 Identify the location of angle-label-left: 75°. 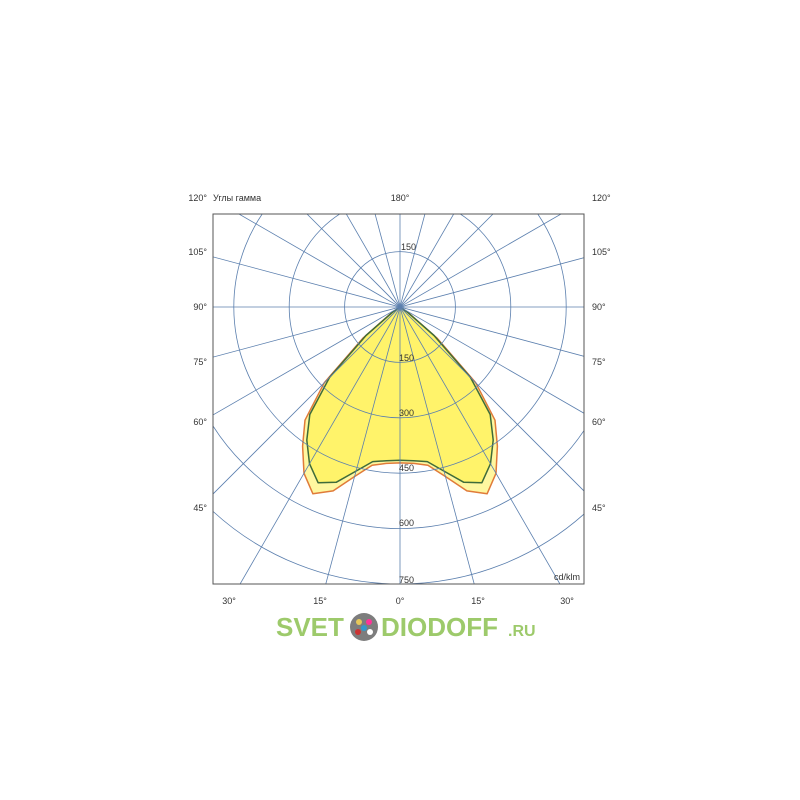
(200, 362).